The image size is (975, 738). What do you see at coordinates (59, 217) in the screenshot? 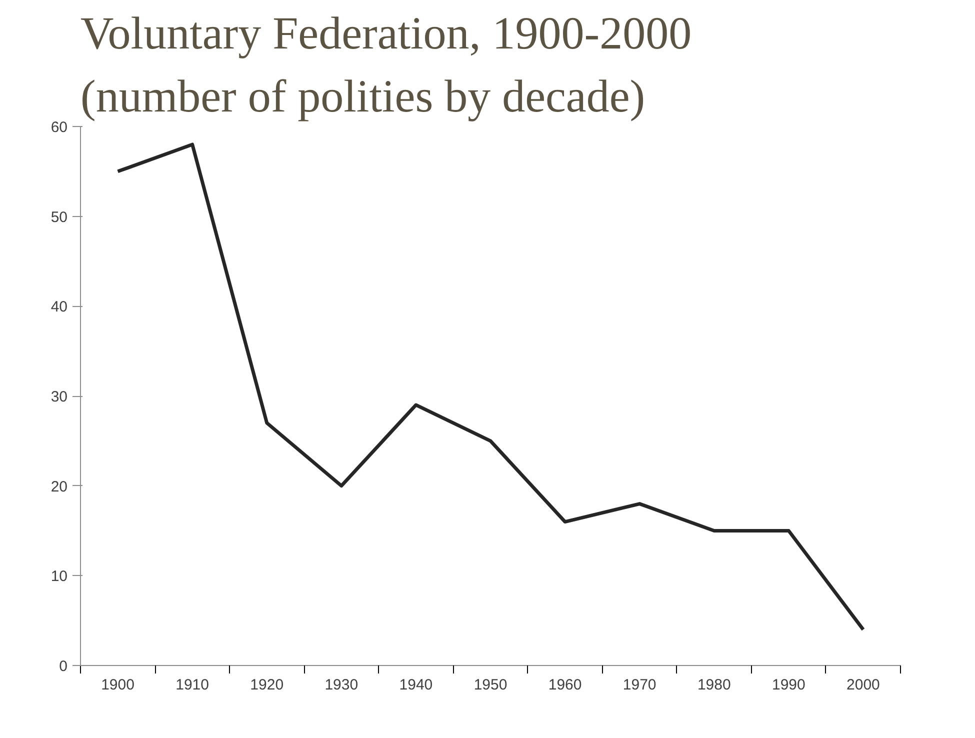
I see `y-tick-label: 50` at bounding box center [59, 217].